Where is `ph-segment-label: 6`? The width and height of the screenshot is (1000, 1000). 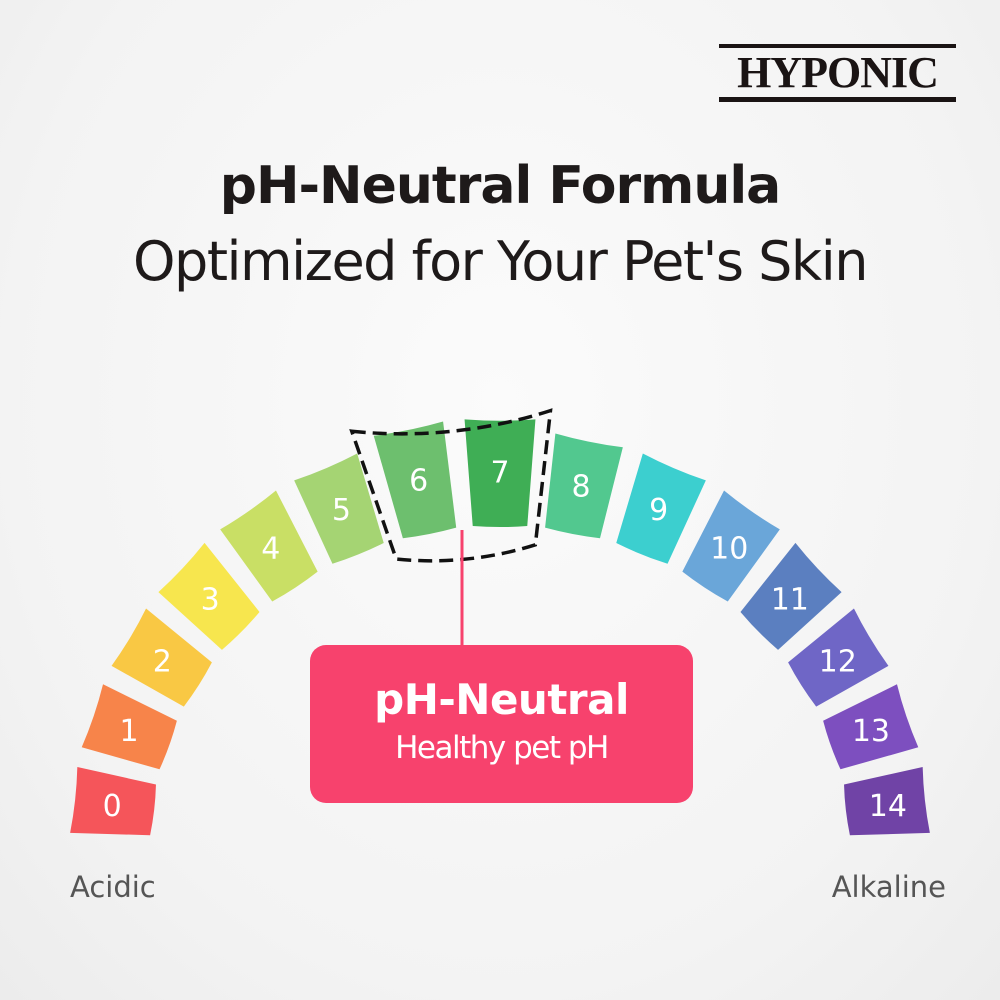 ph-segment-label: 6 is located at coordinates (418, 481).